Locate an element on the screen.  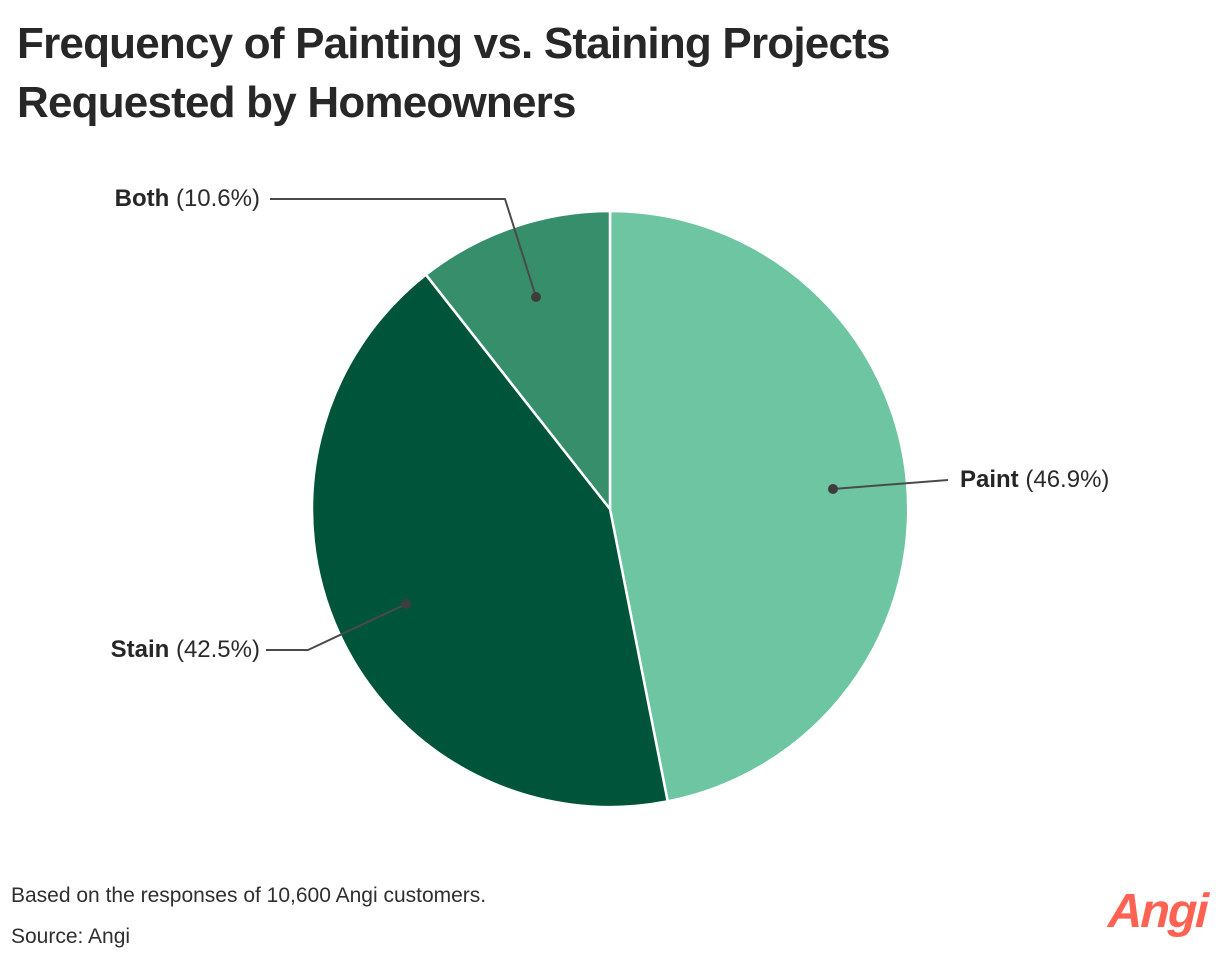
callout-paint-pct: (46.9%) is located at coordinates (1067, 479).